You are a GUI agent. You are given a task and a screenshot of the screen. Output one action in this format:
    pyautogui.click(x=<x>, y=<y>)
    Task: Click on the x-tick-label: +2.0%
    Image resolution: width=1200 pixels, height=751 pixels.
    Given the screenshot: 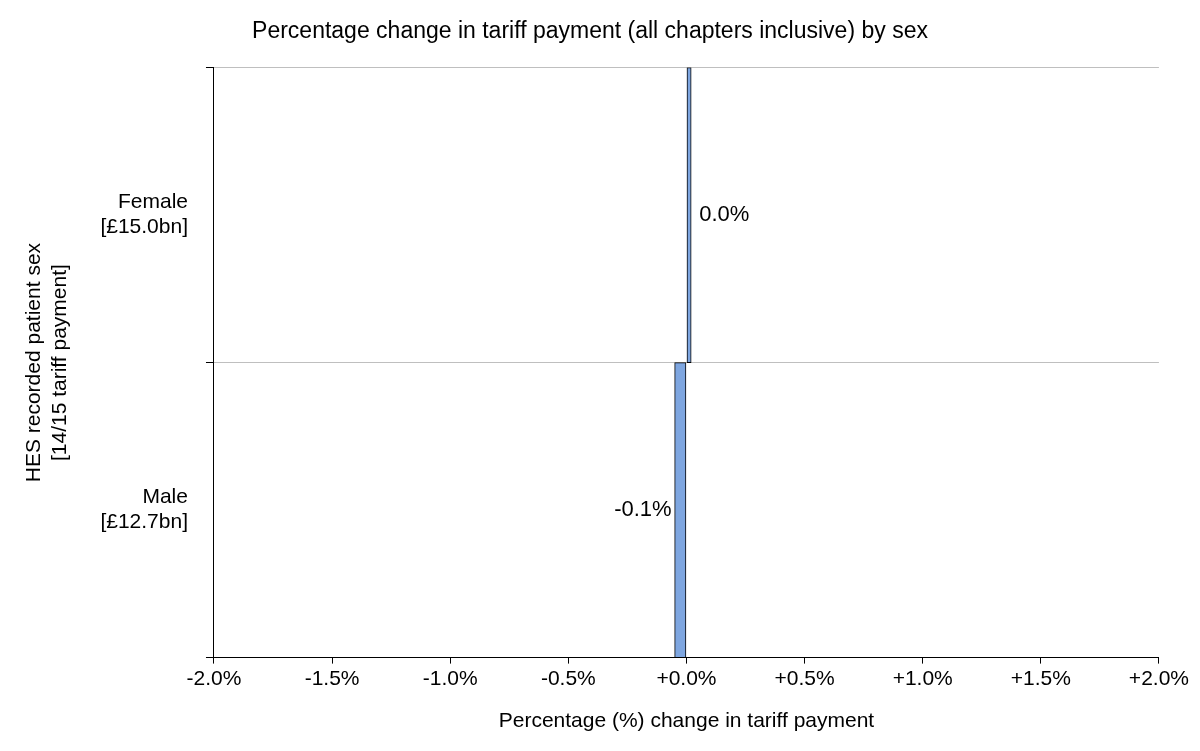 What is the action you would take?
    pyautogui.click(x=1159, y=677)
    